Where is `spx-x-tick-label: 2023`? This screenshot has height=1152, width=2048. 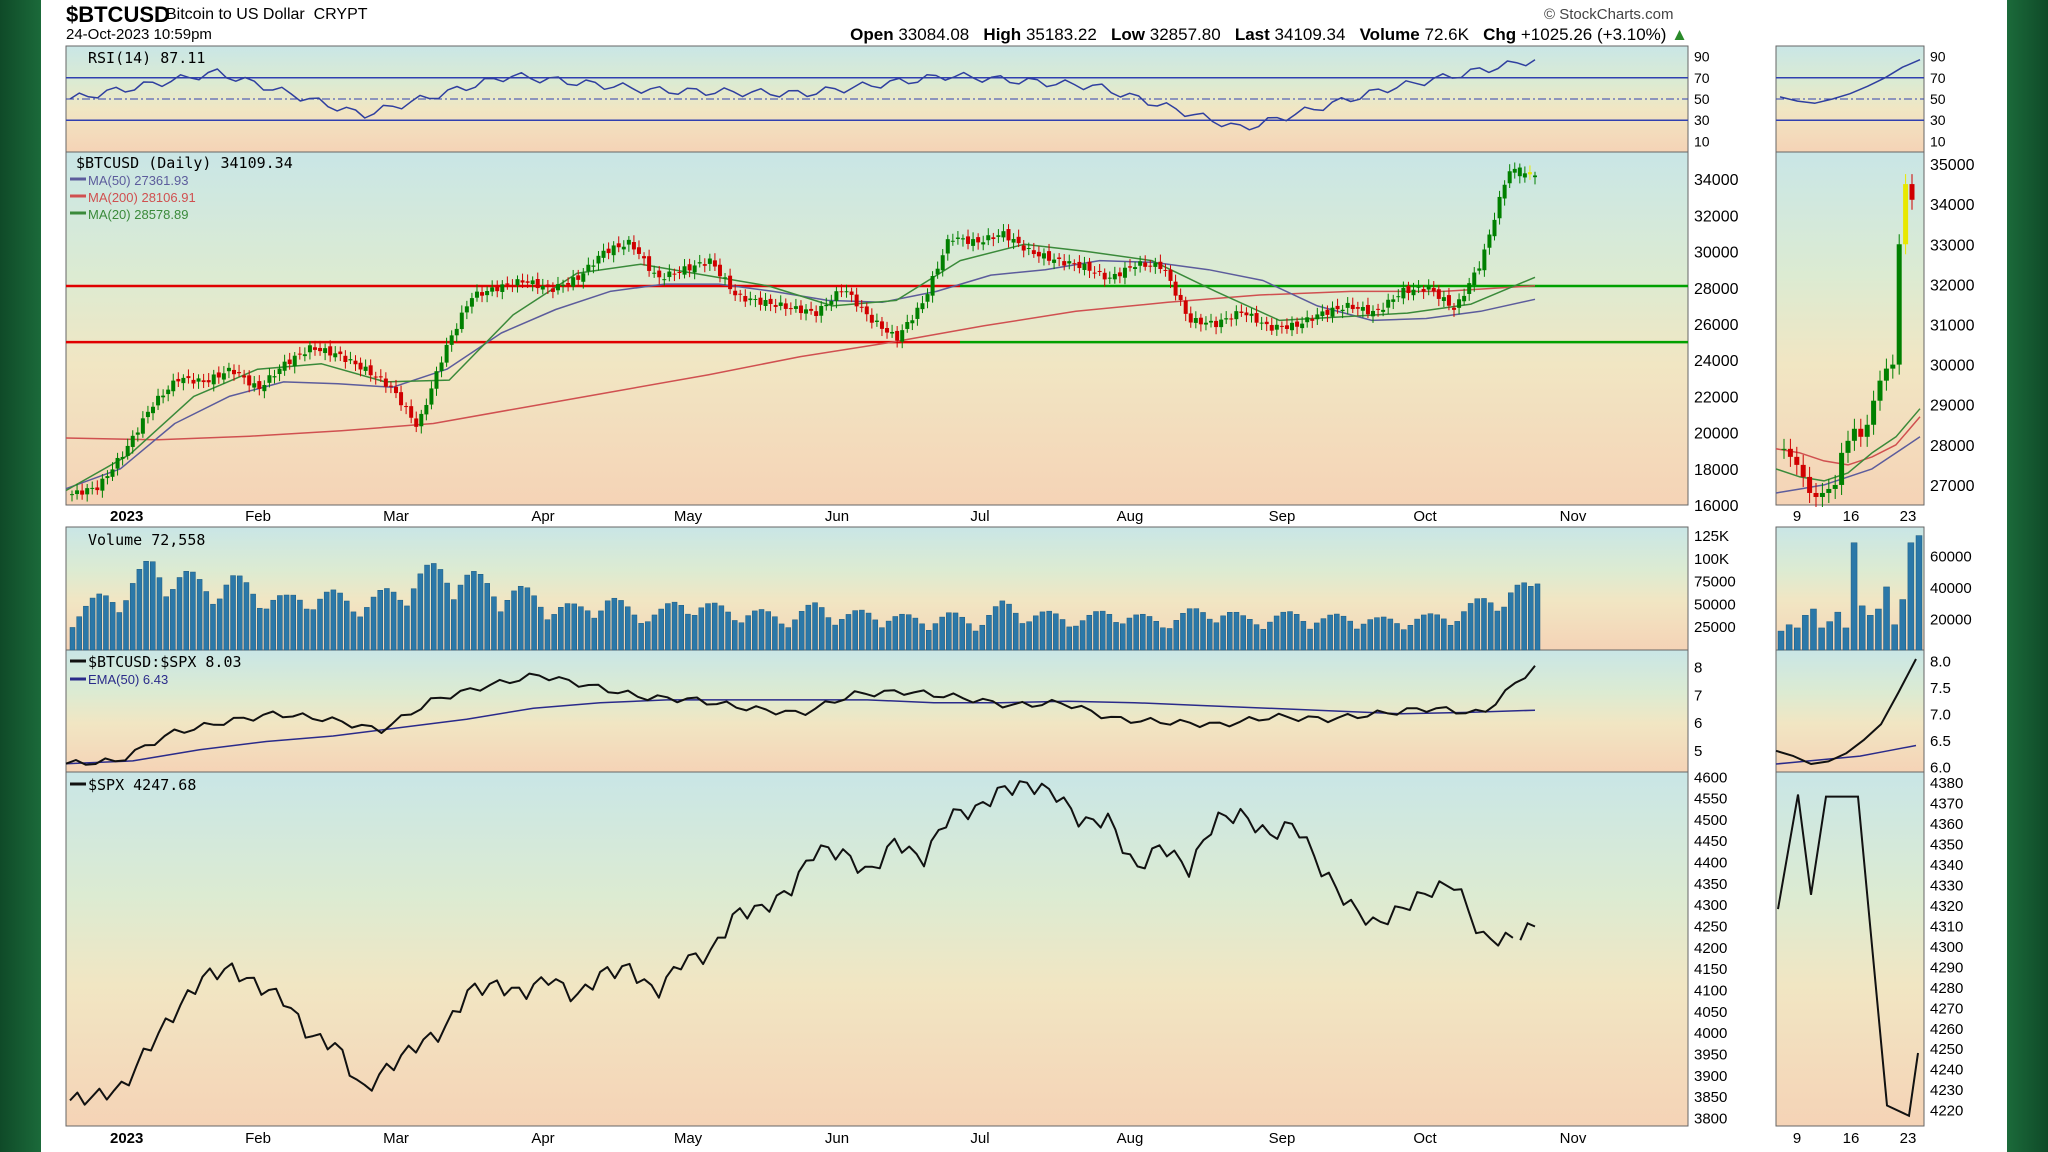 spx-x-tick-label: 2023 is located at coordinates (126, 1138).